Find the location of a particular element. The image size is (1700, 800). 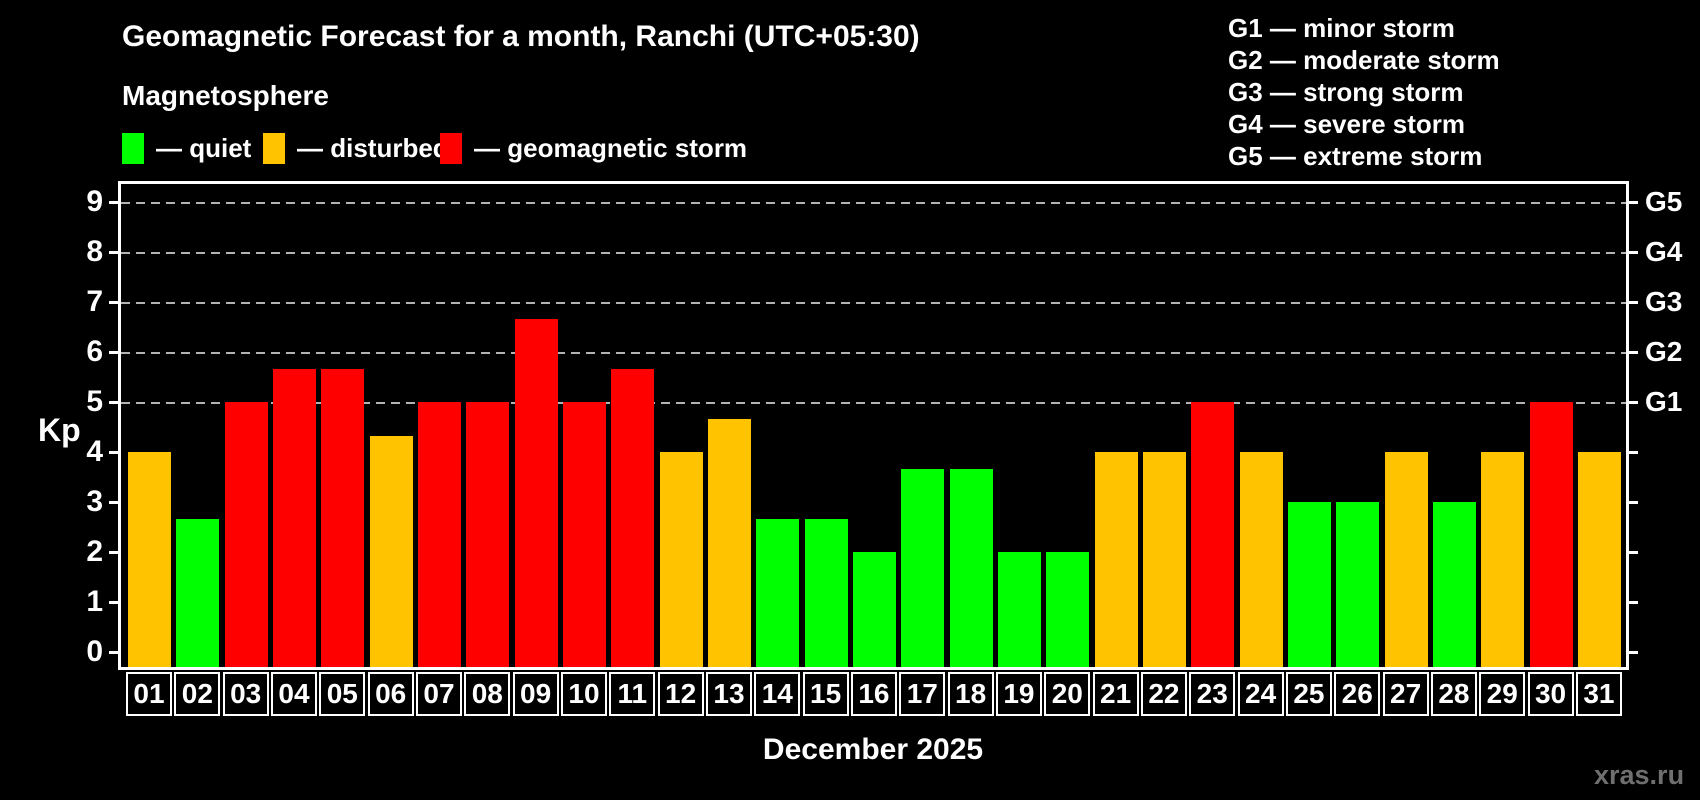

legend-swatch-disturbed is located at coordinates (274, 148).